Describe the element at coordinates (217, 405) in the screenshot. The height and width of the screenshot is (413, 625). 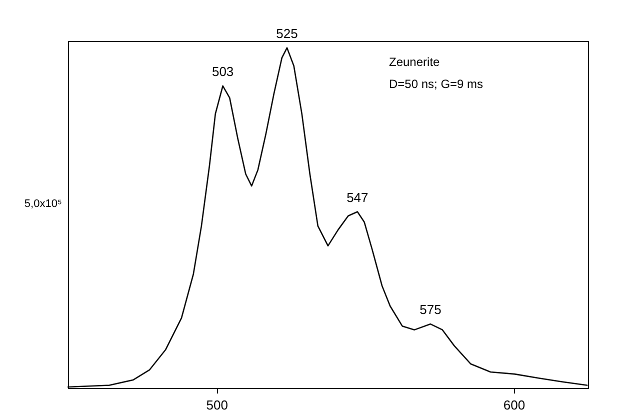
I see `x-tick-label: 500` at that location.